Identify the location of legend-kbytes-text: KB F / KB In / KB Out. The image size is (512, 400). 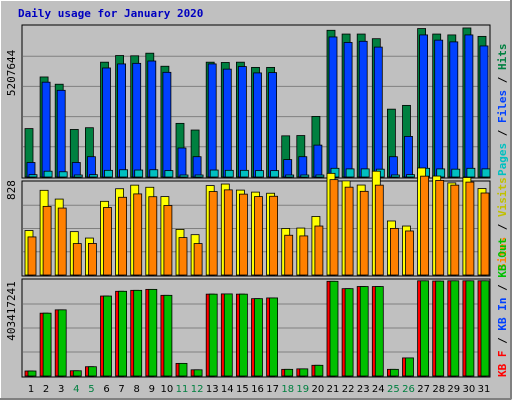
(502, 307).